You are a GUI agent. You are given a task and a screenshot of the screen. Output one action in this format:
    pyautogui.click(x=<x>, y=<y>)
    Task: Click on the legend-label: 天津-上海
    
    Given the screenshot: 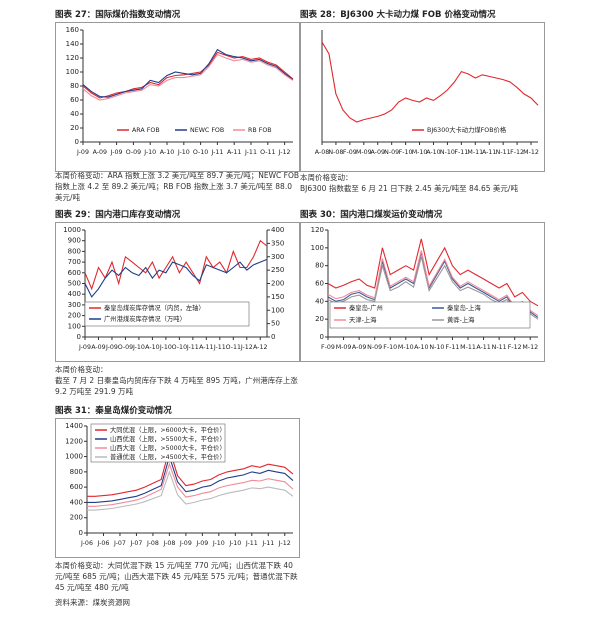 What is the action you would take?
    pyautogui.click(x=363, y=319)
    